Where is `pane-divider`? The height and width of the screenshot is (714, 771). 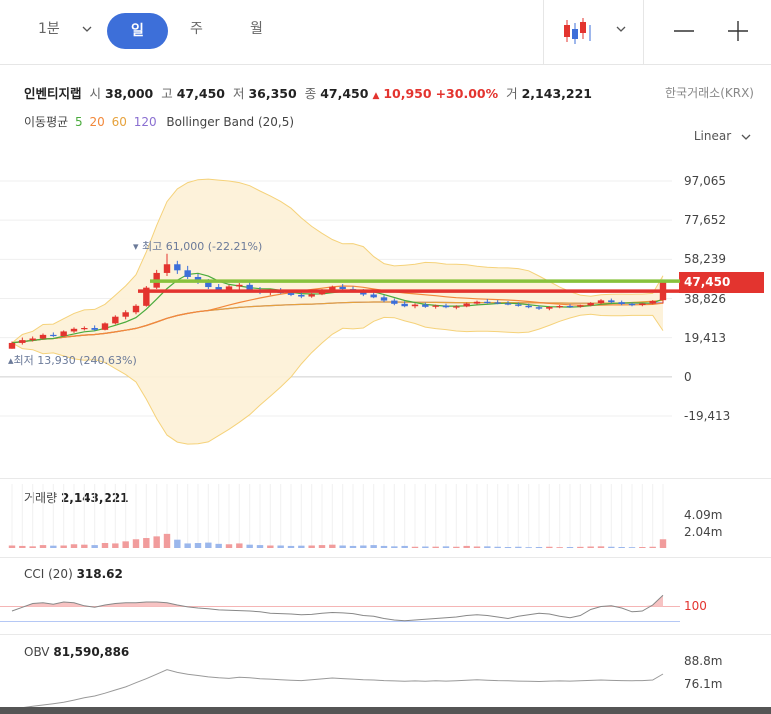
pane-divider is located at coordinates (385, 478).